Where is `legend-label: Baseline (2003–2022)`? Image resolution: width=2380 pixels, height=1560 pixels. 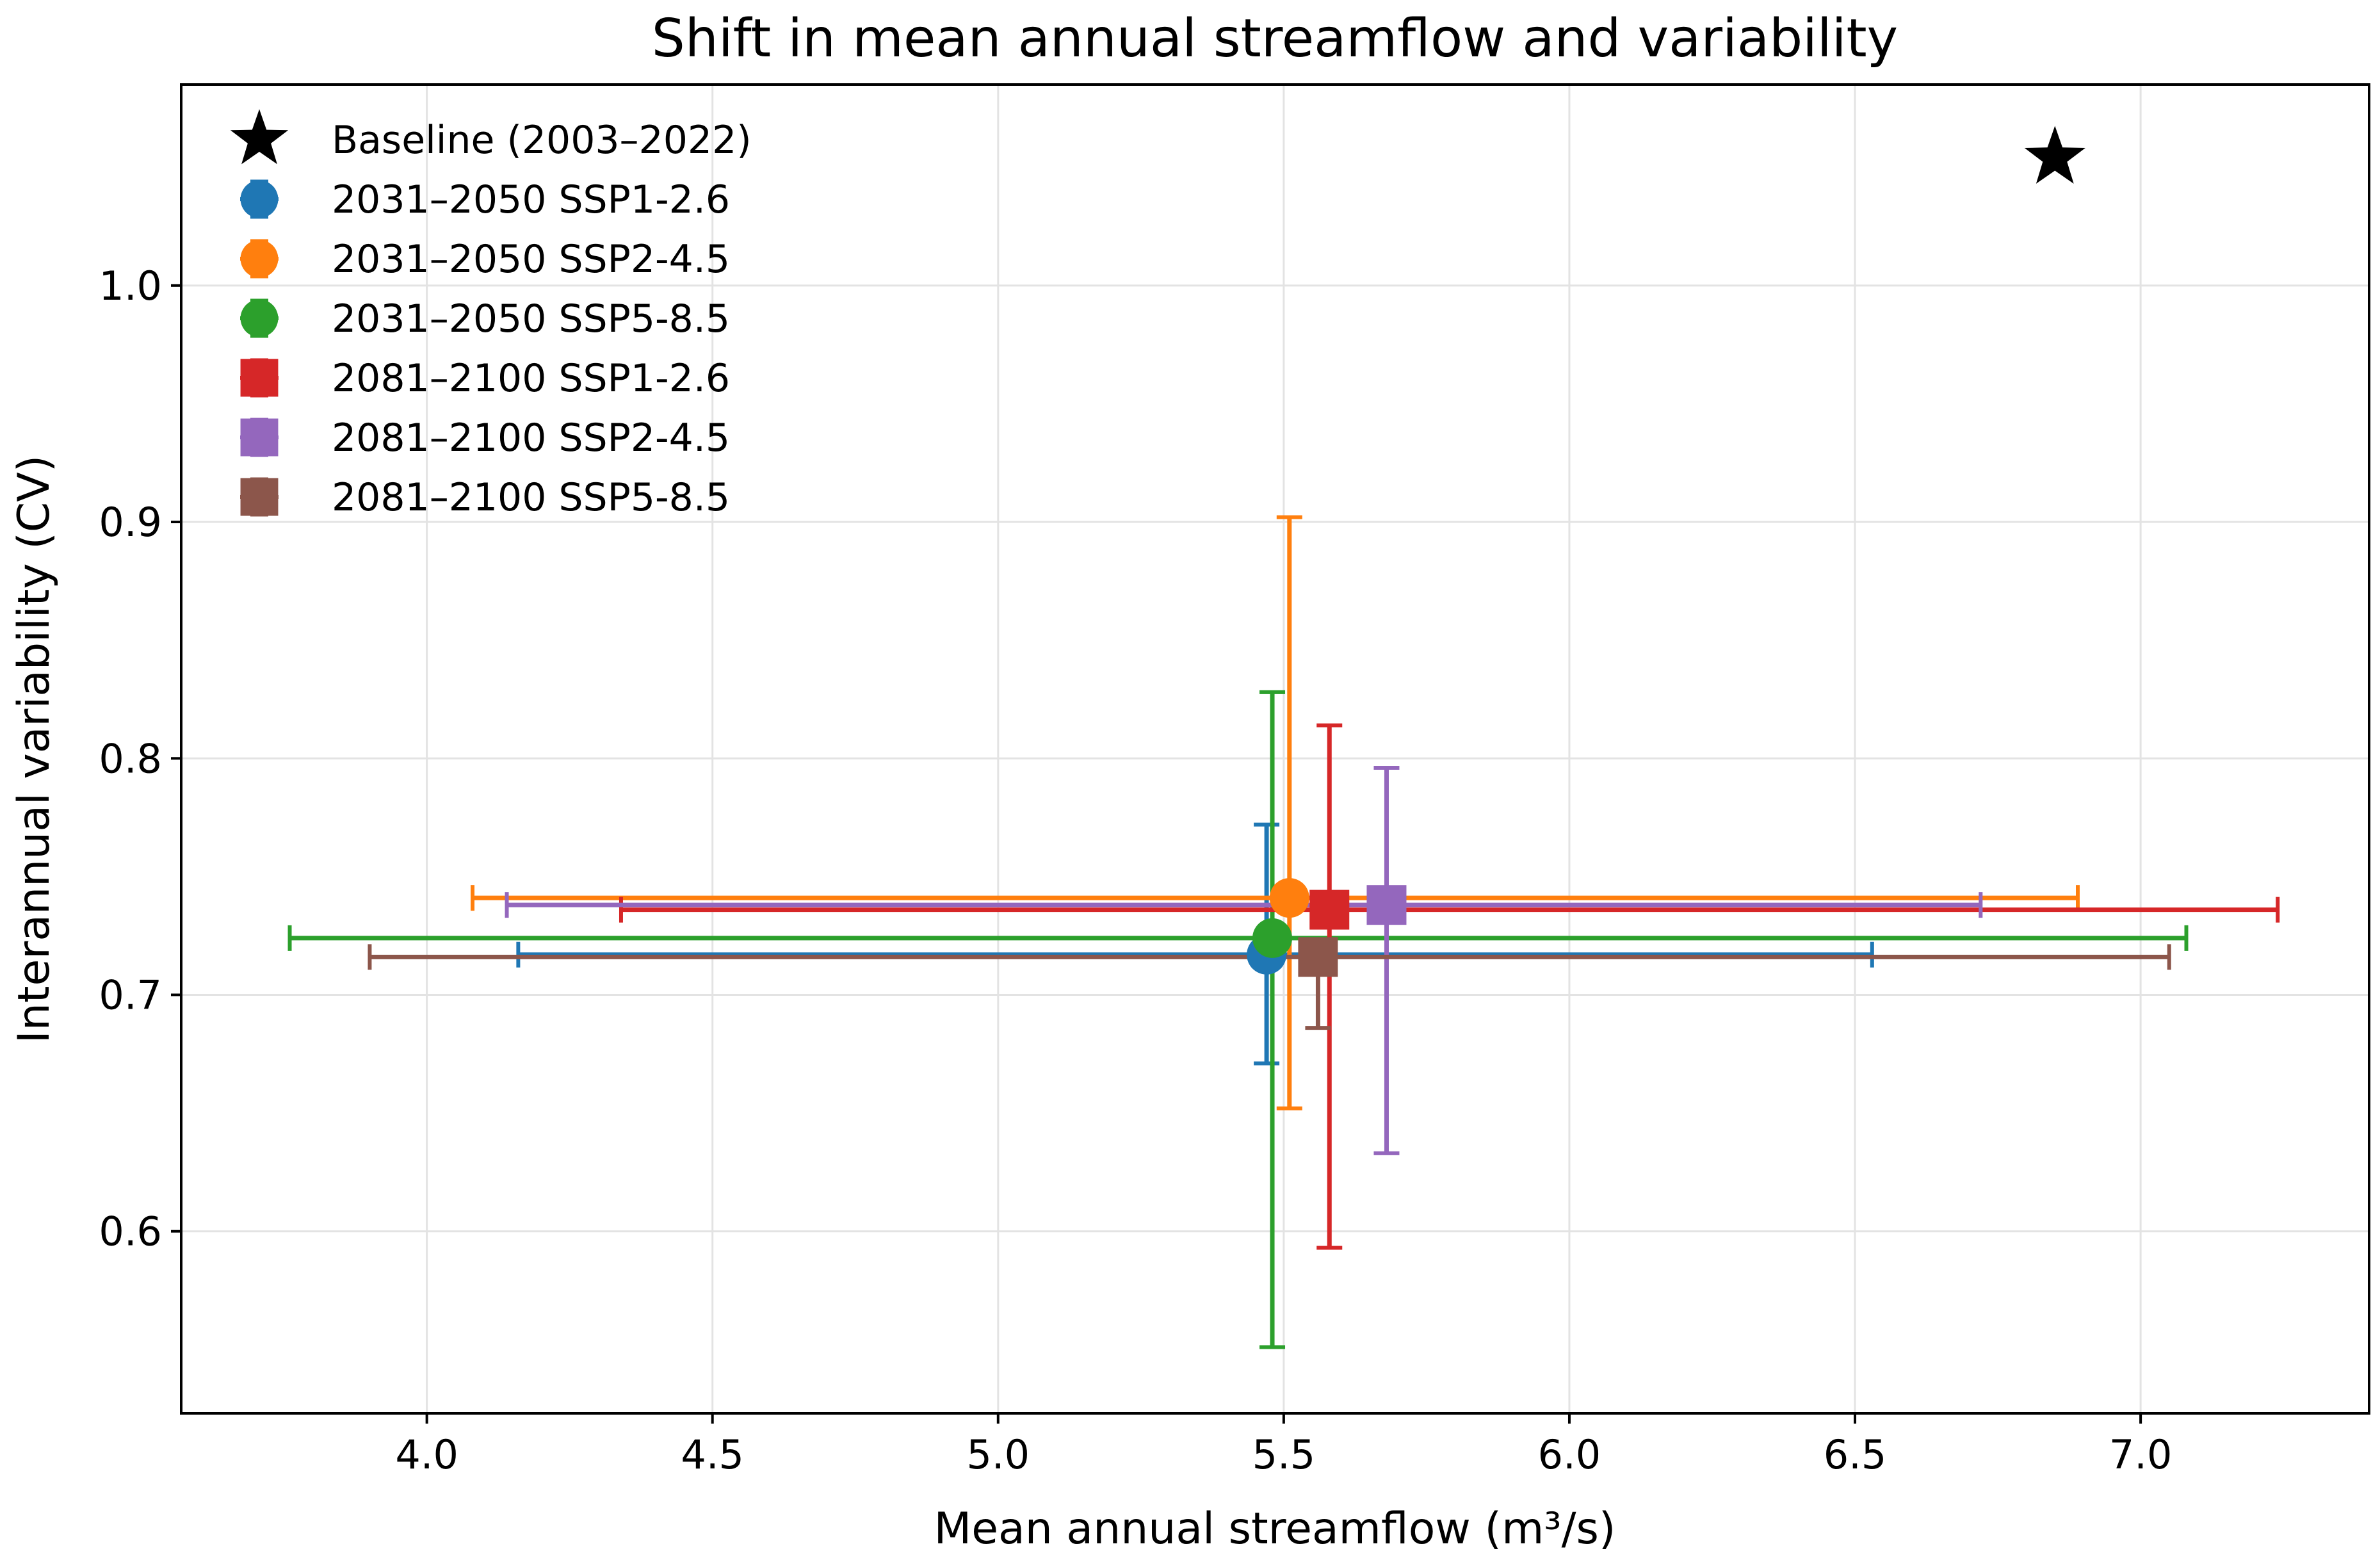
legend-label: Baseline (2003–2022) is located at coordinates (542, 140).